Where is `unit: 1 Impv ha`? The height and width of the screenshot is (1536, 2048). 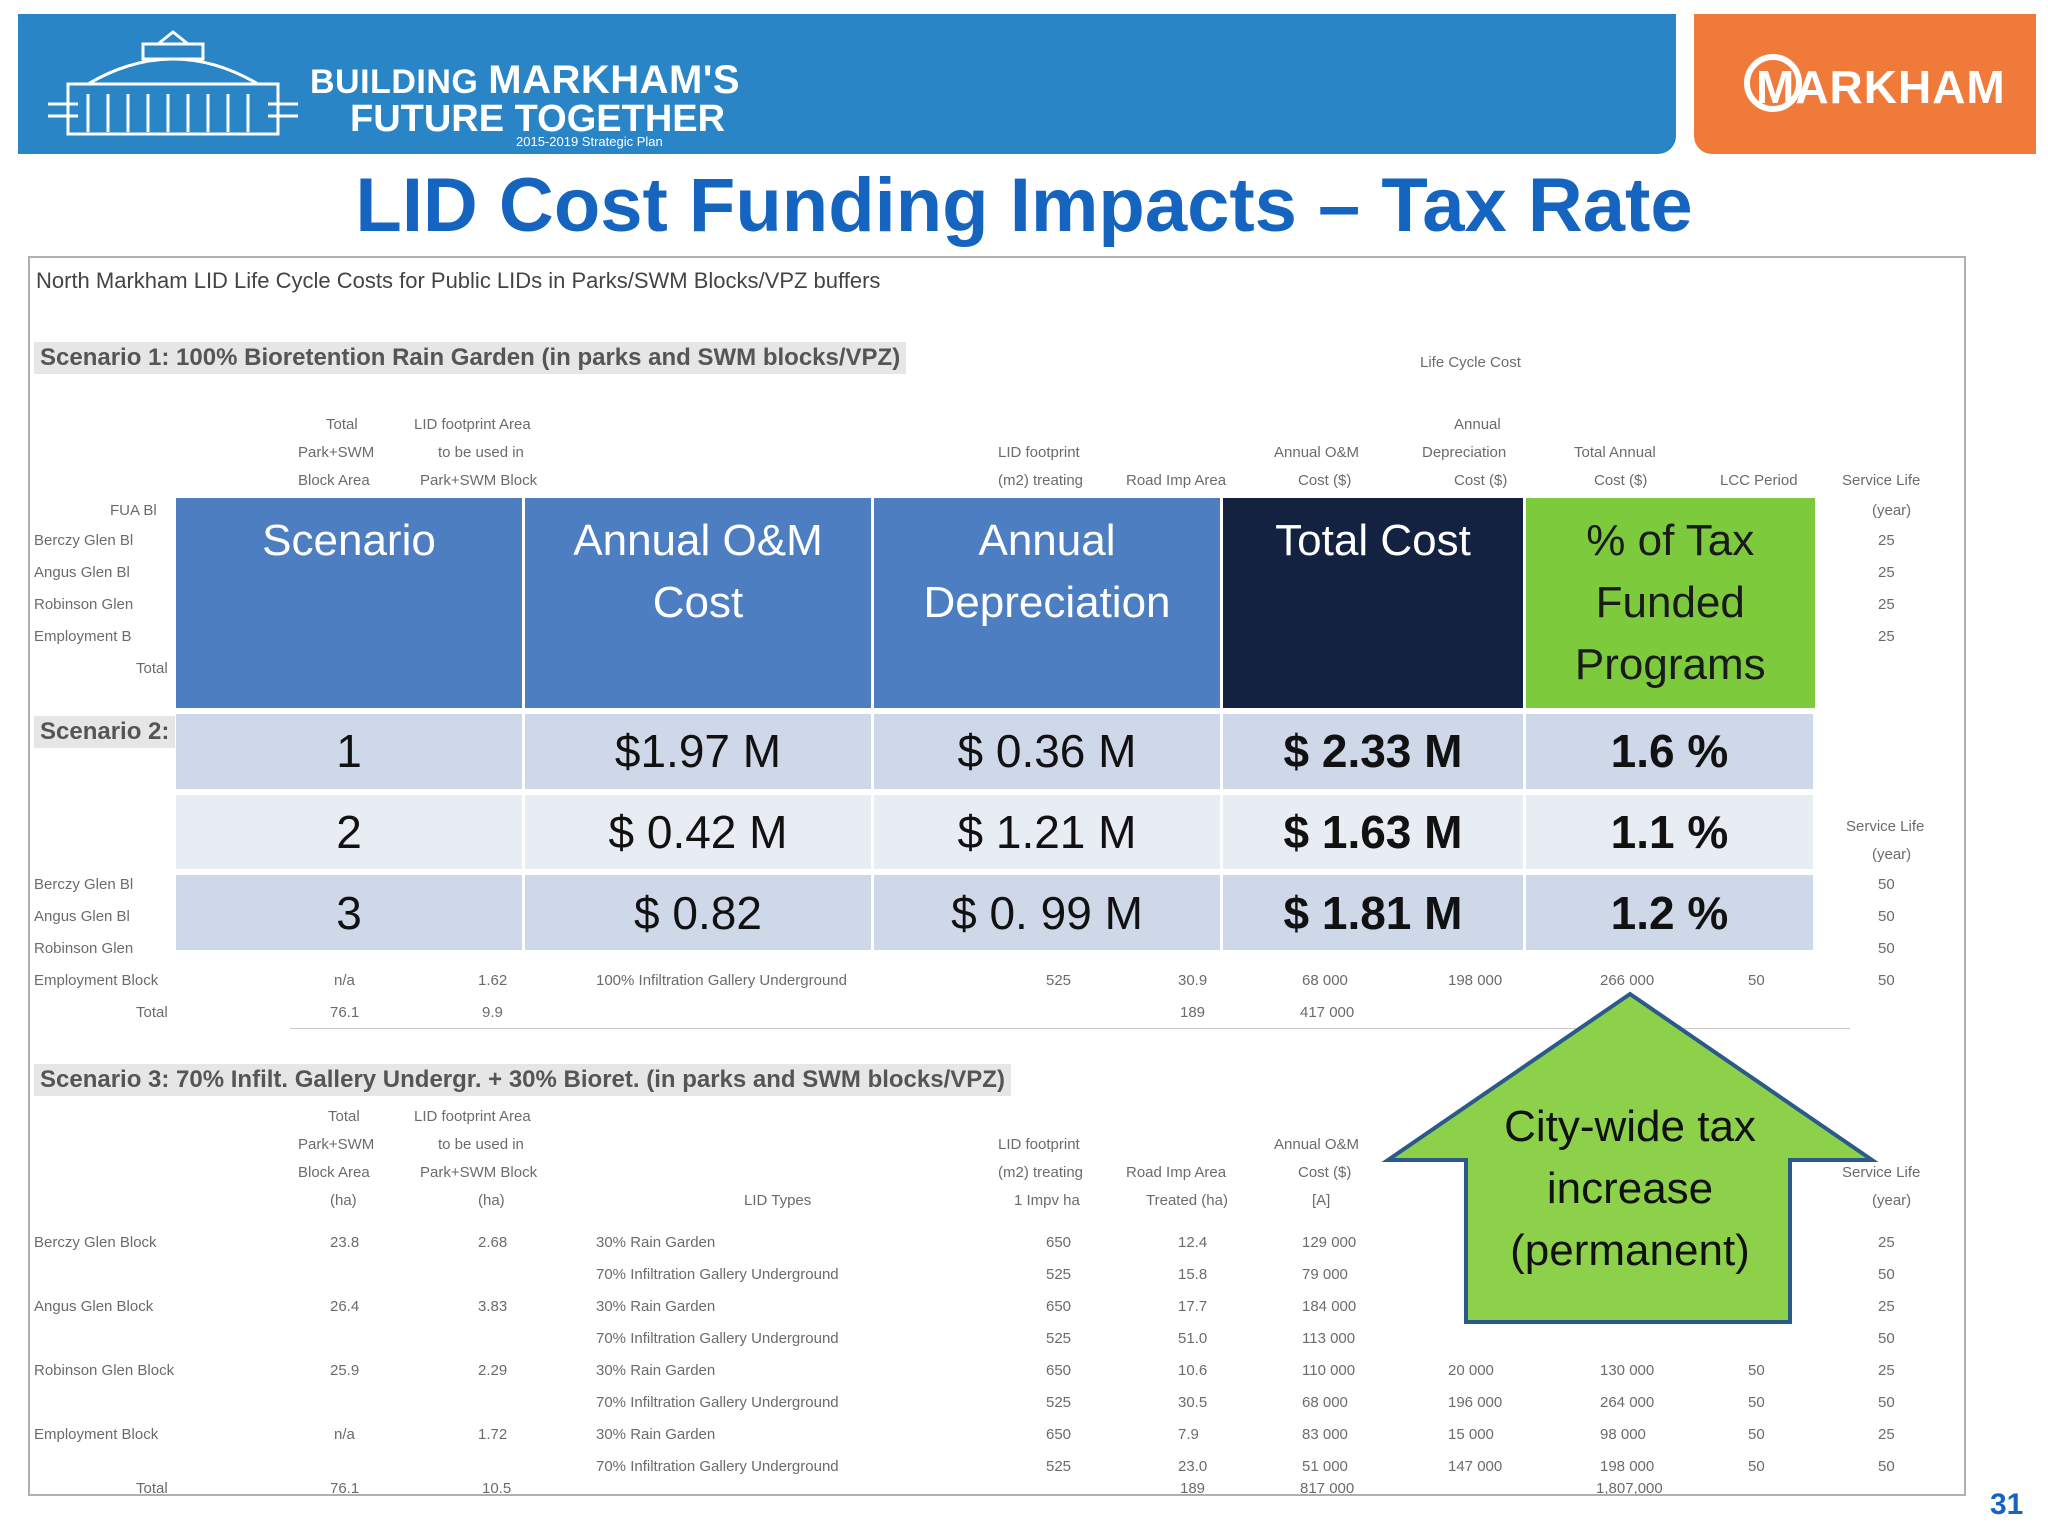 unit: 1 Impv ha is located at coordinates (1047, 1200).